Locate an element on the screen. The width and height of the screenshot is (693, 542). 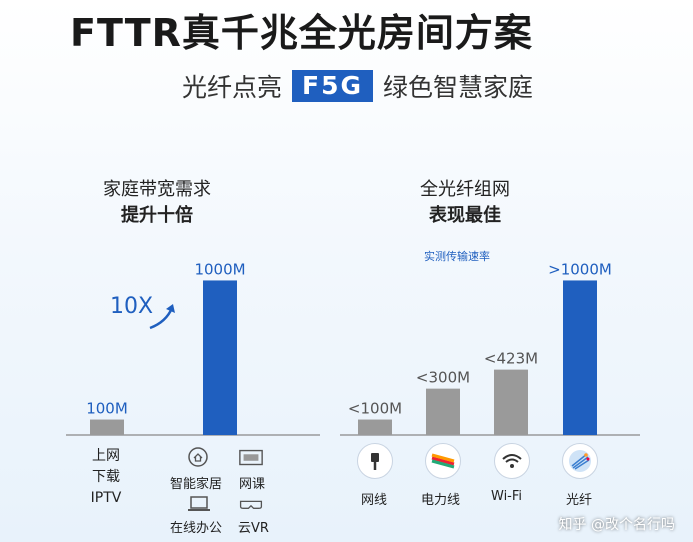
subtitle: 光纤点亮 F5G 绿色智慧家庭 is located at coordinates (357, 86).